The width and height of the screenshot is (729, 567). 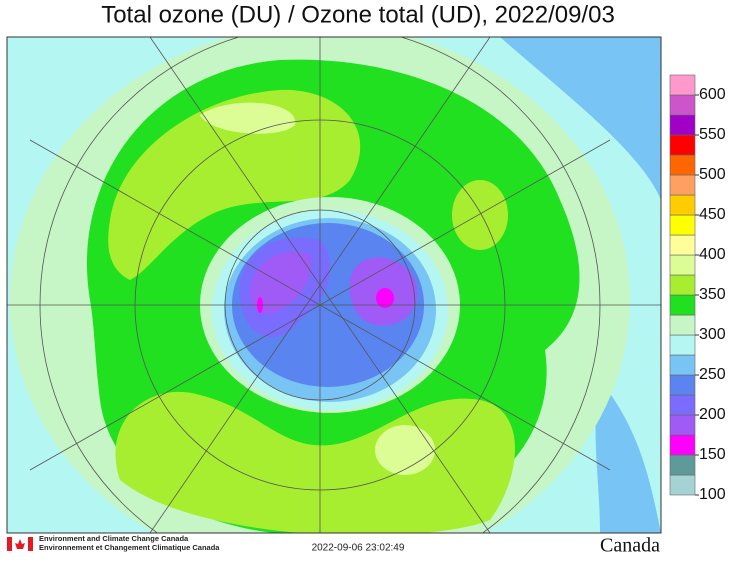 What do you see at coordinates (358, 548) in the screenshot?
I see `timestamp: 2022-09-06 23:02:49` at bounding box center [358, 548].